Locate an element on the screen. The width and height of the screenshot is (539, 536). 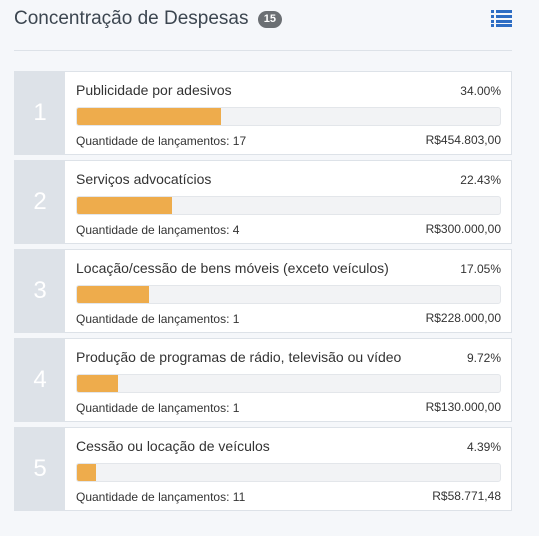
quantity-value: 17 is located at coordinates (239, 141).